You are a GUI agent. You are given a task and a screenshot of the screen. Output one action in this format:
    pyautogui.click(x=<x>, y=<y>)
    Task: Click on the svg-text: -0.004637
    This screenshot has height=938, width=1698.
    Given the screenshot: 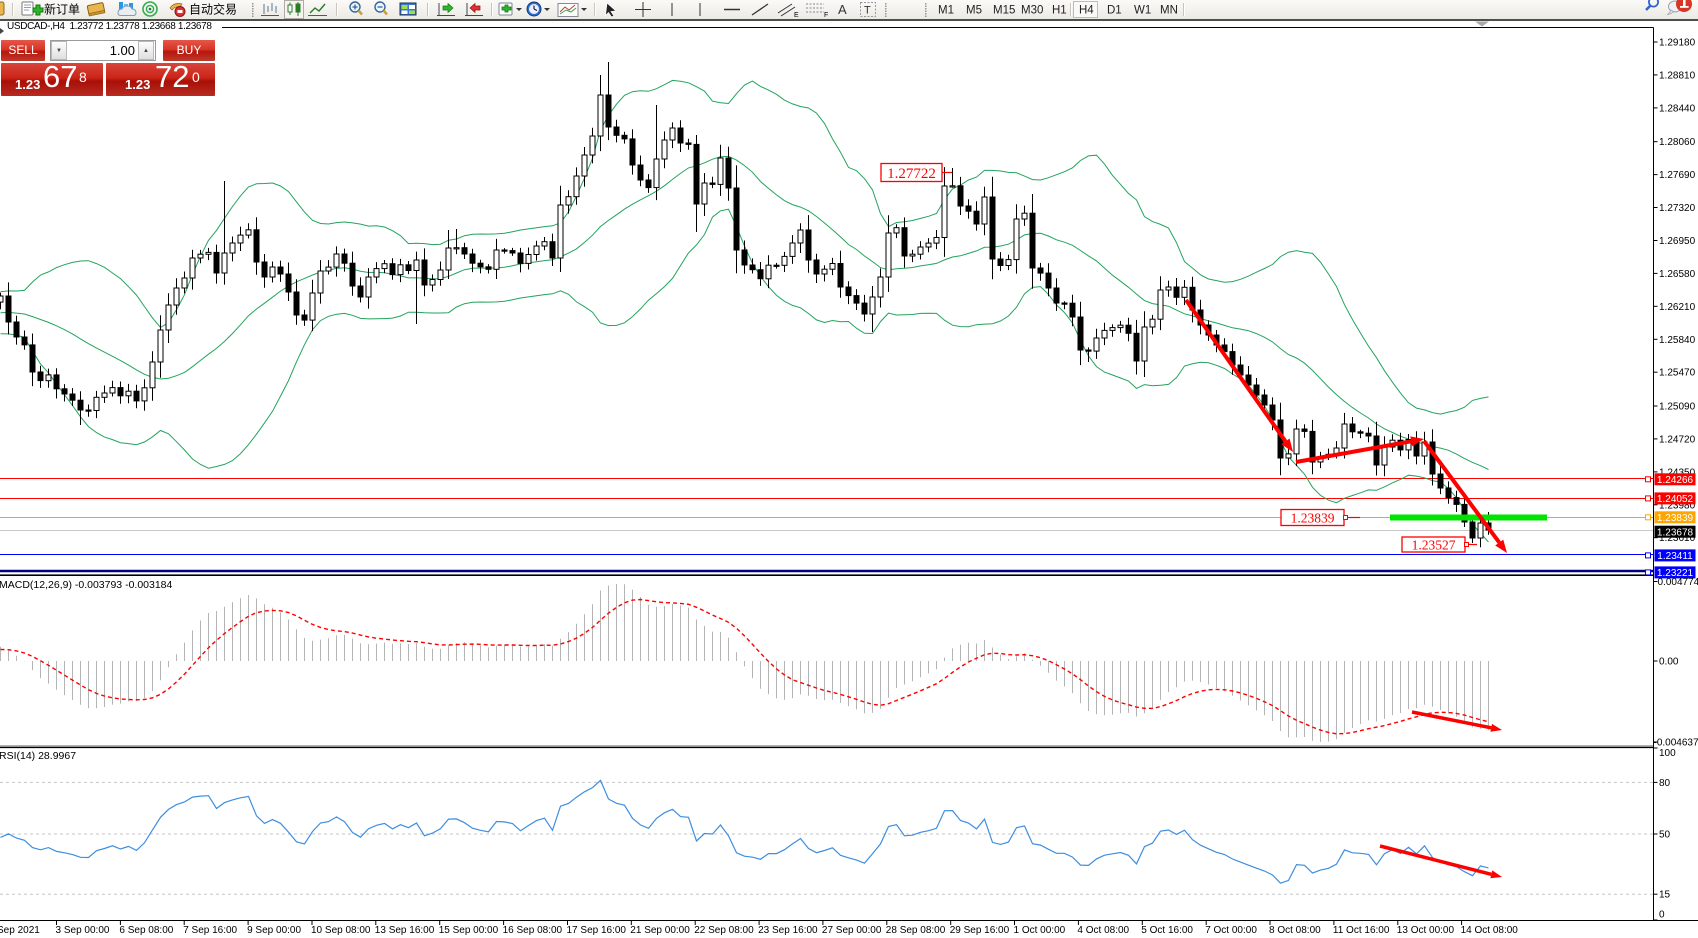 What is the action you would take?
    pyautogui.click(x=1676, y=743)
    